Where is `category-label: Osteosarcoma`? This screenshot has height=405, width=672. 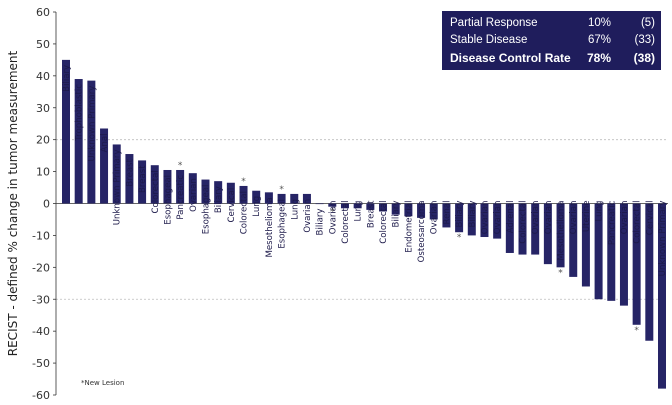
category-label: Osteosarcoma is located at coordinates (422, 232).